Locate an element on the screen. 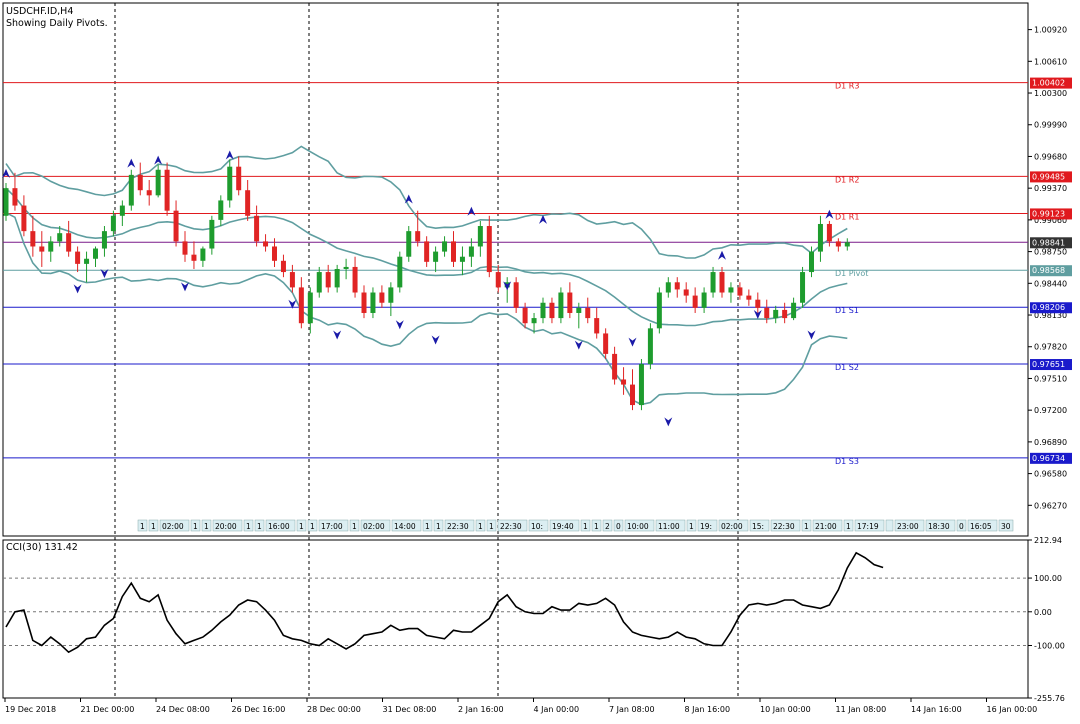  period-tag: 10: is located at coordinates (537, 526).